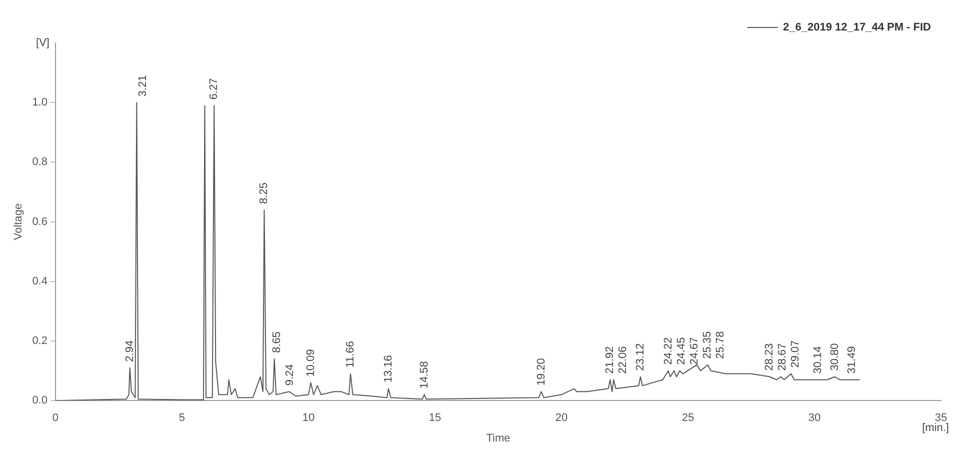  I want to click on x-tick-label: 20, so click(561, 418).